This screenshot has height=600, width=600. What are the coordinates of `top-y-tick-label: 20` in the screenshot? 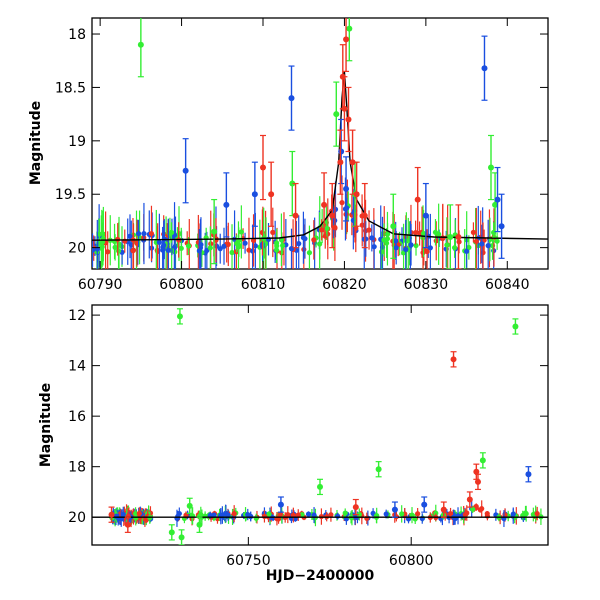 It's located at (77, 249).